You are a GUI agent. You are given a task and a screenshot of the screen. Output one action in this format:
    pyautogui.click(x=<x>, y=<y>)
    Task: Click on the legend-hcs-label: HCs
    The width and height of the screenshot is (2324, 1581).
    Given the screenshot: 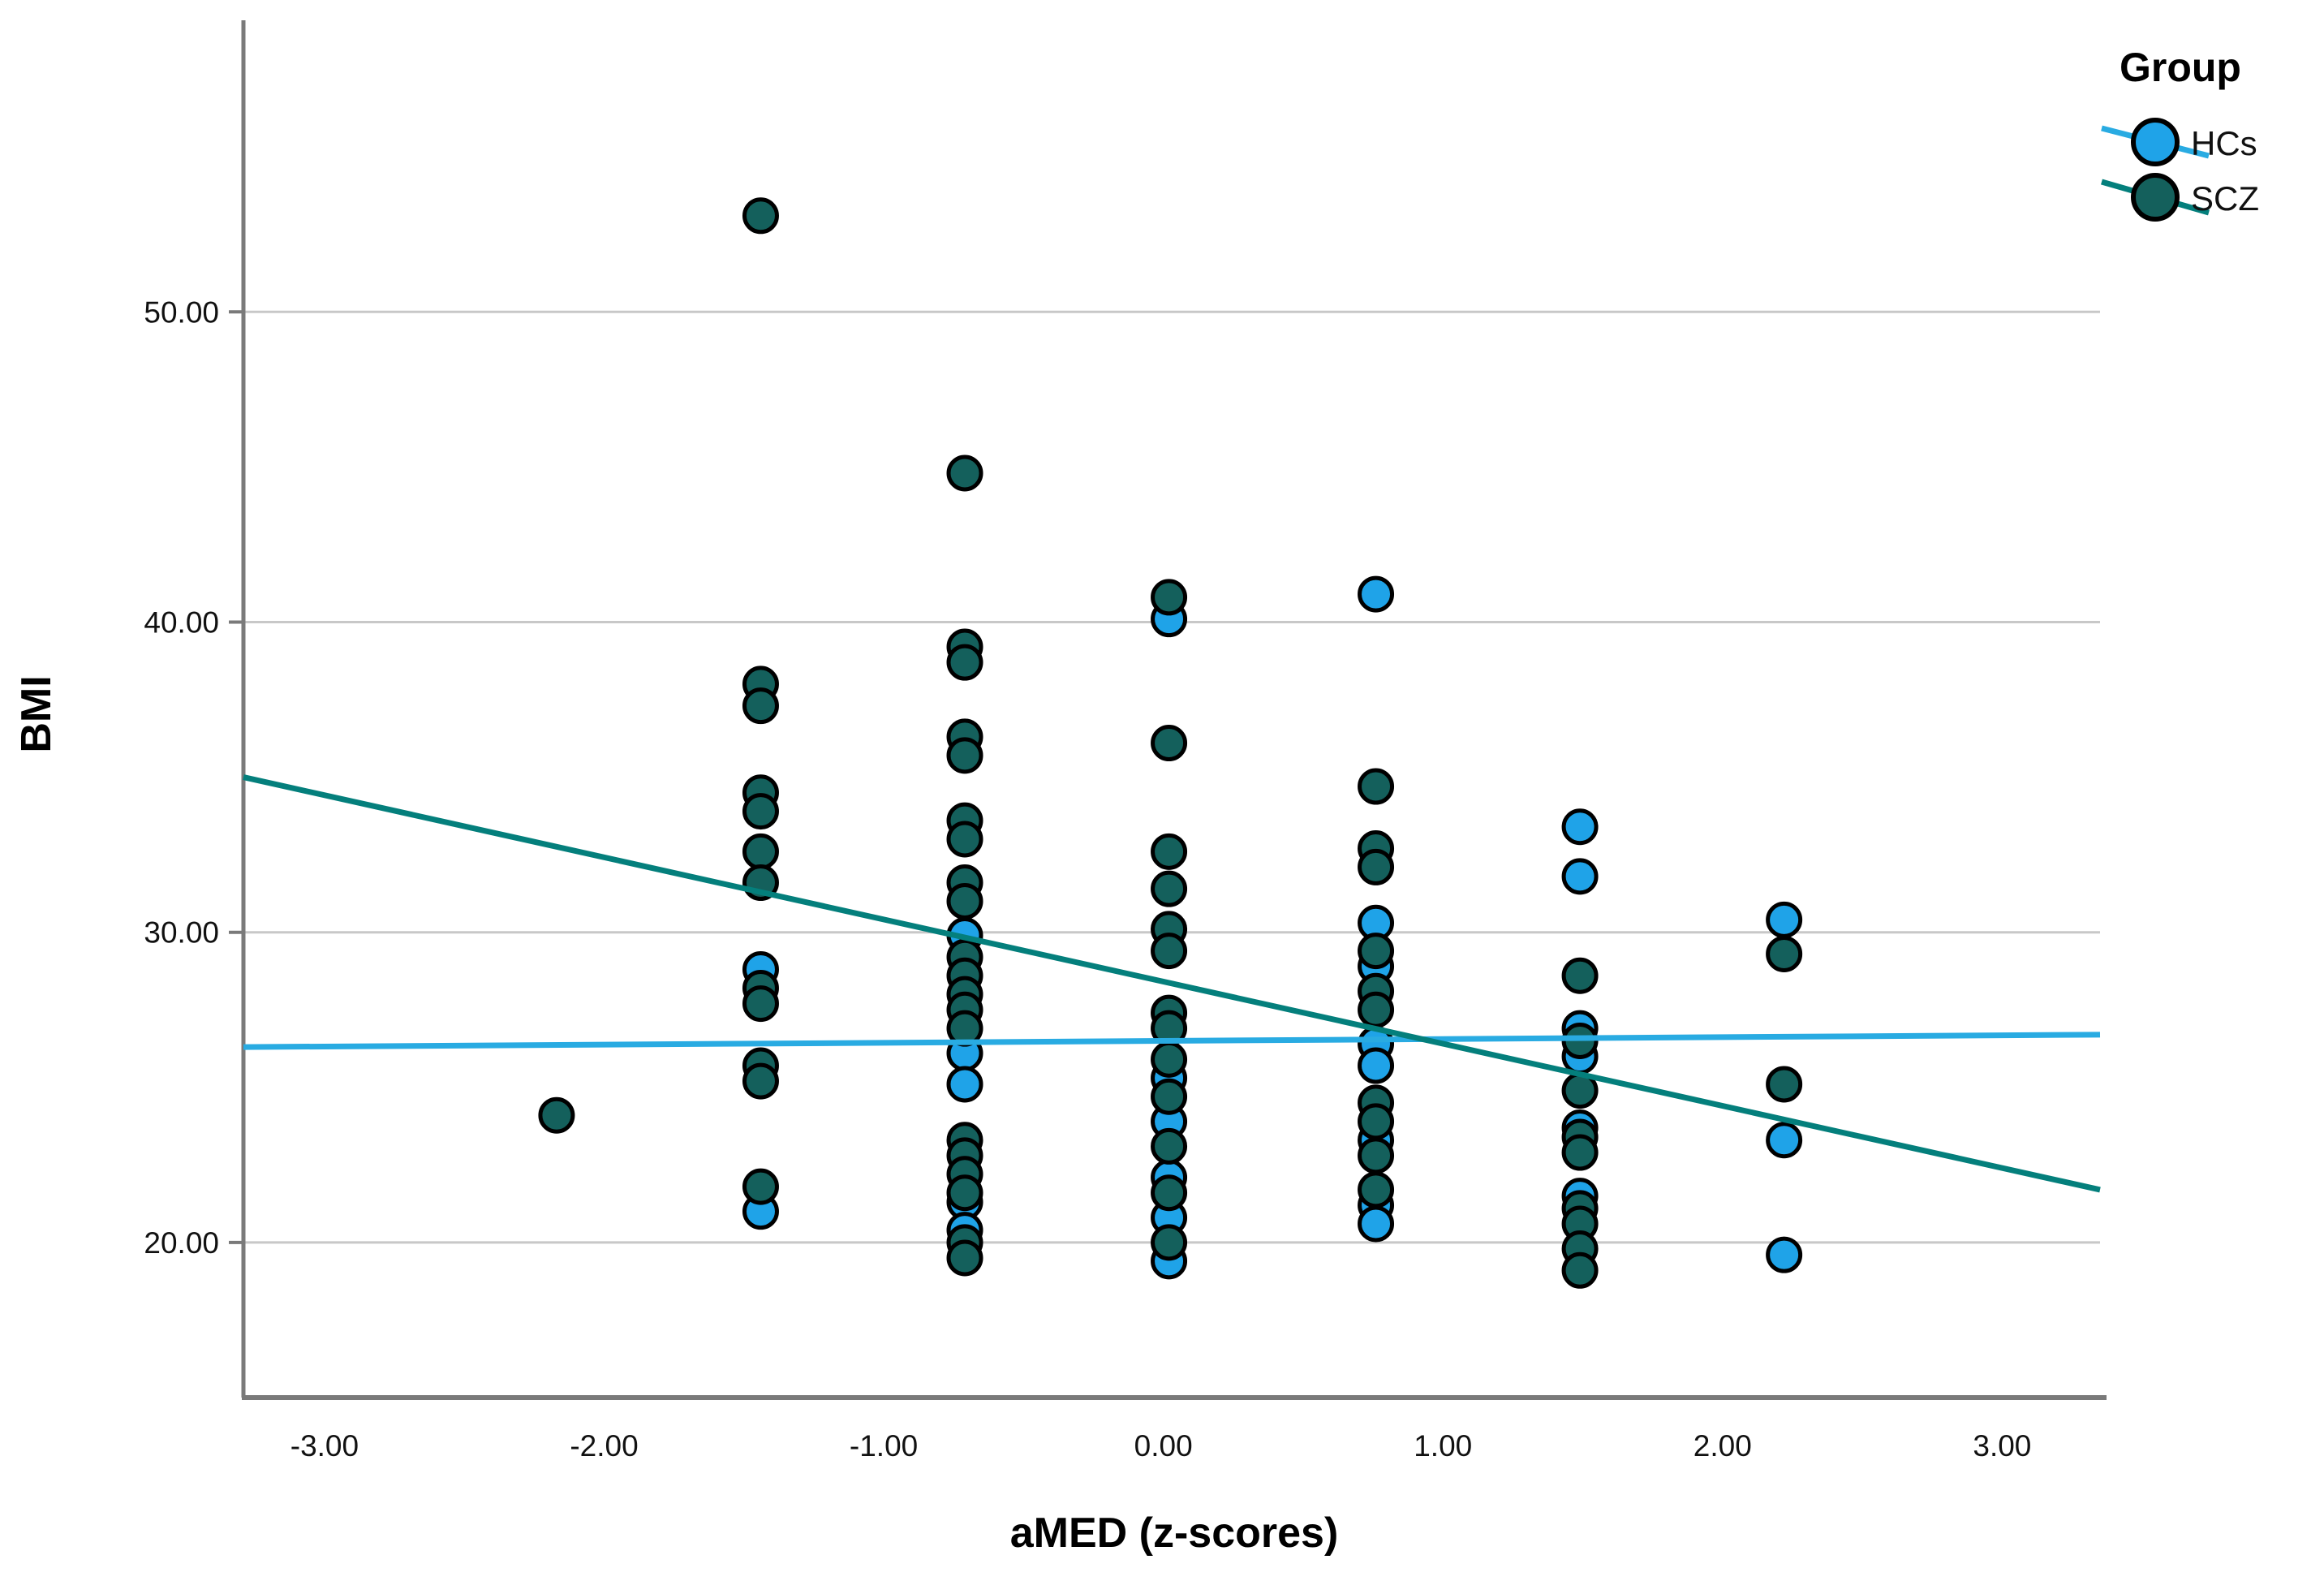 What is the action you would take?
    pyautogui.click(x=2224, y=143)
    